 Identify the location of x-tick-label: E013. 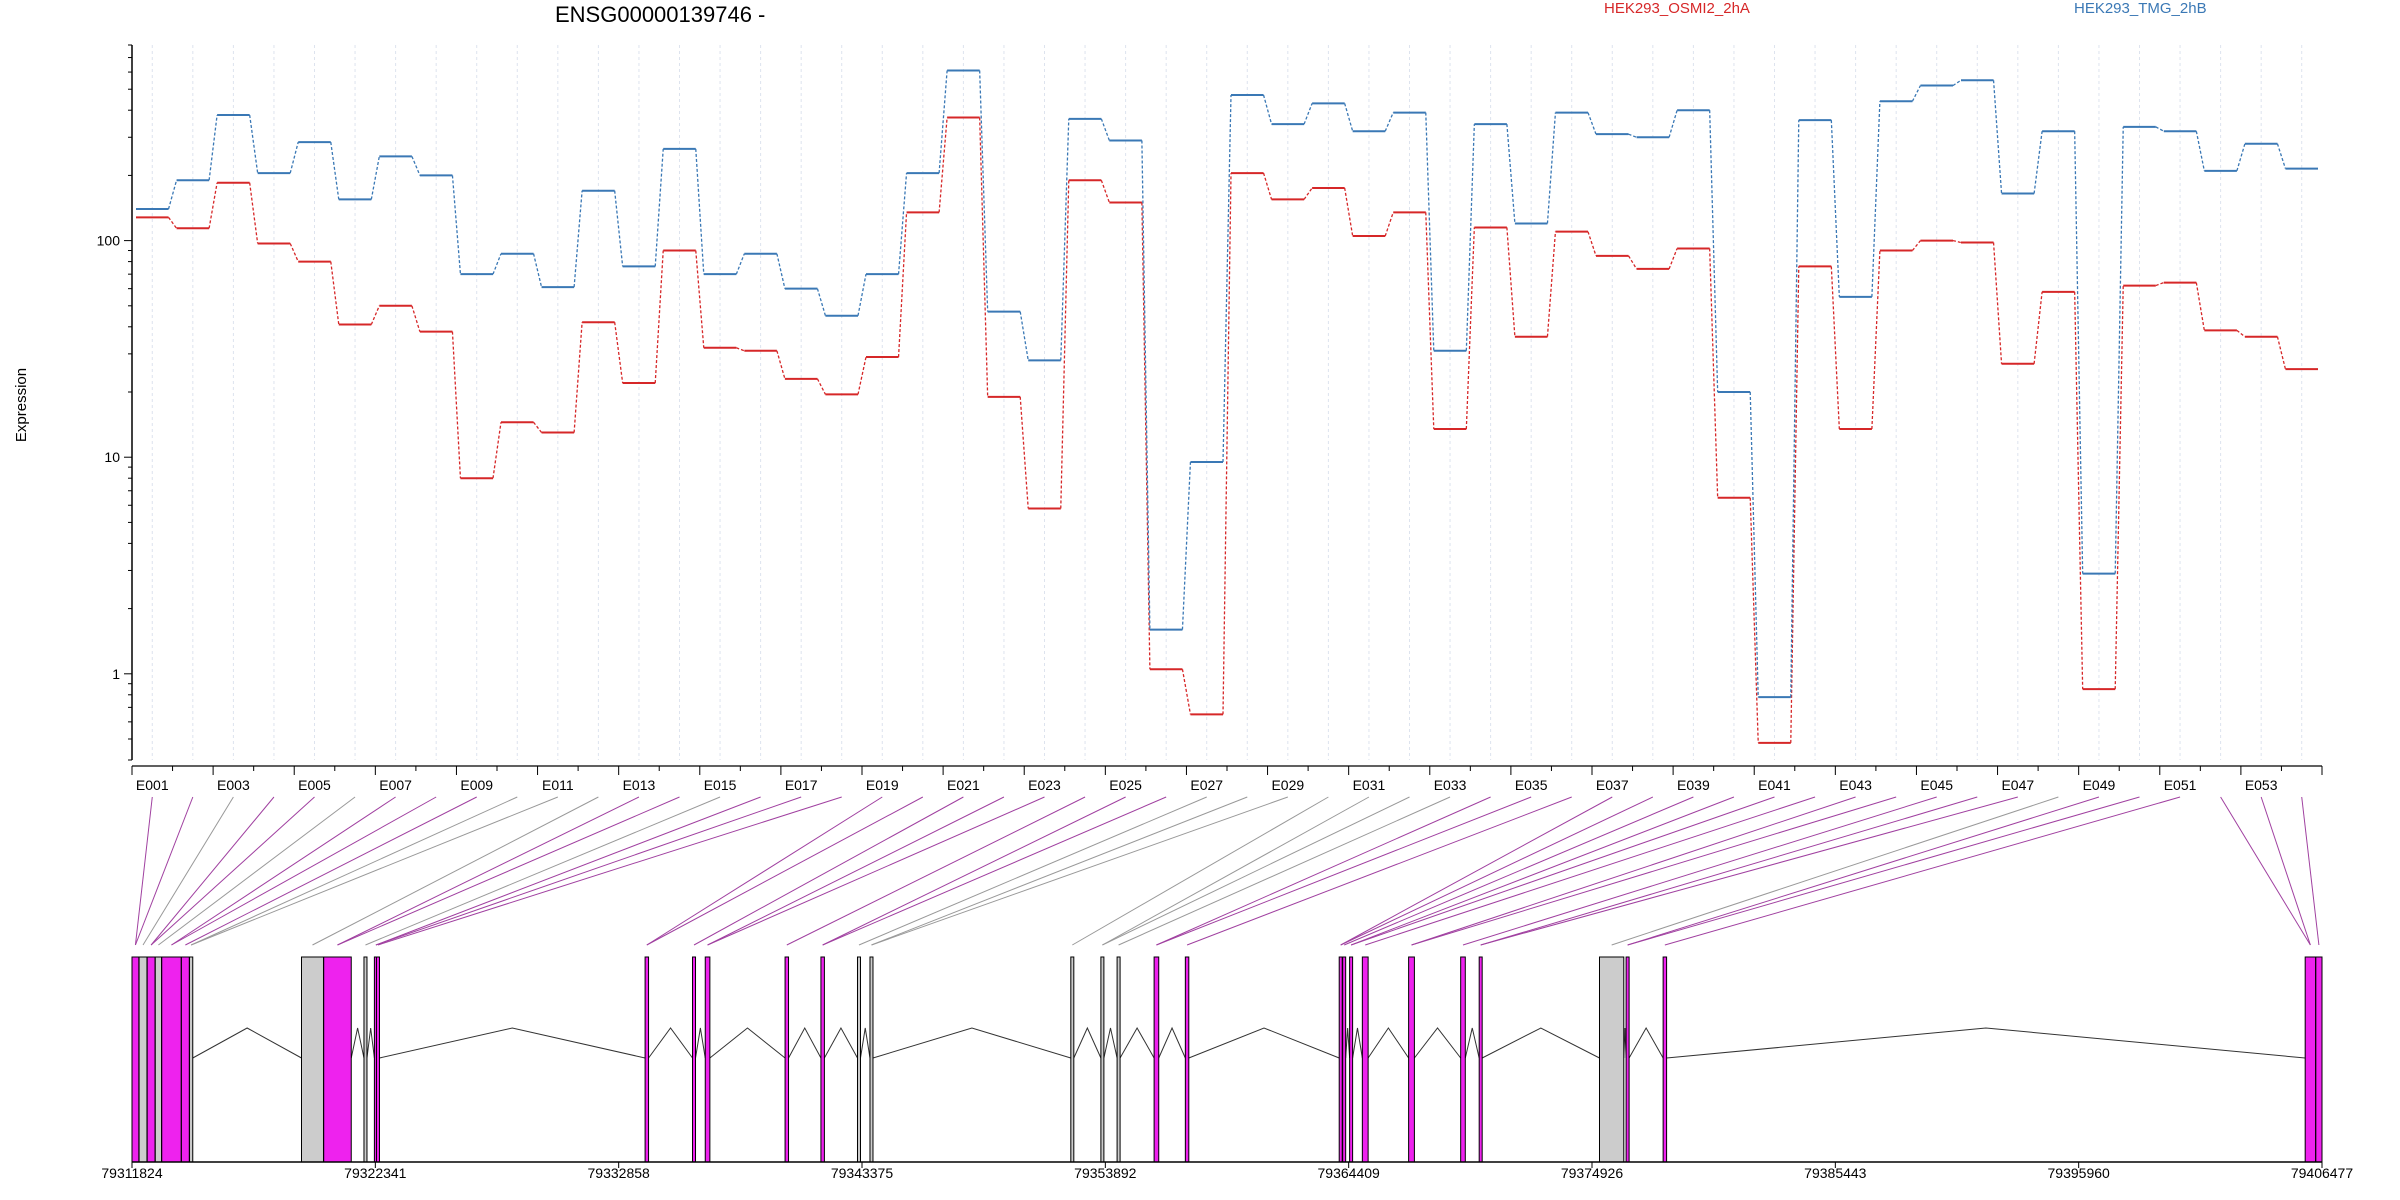
(639, 785).